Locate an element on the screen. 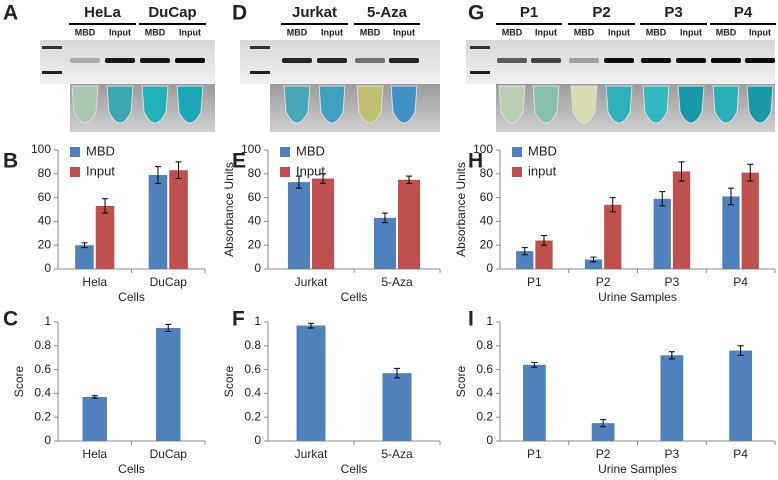  legend-label: Input is located at coordinates (100, 170).